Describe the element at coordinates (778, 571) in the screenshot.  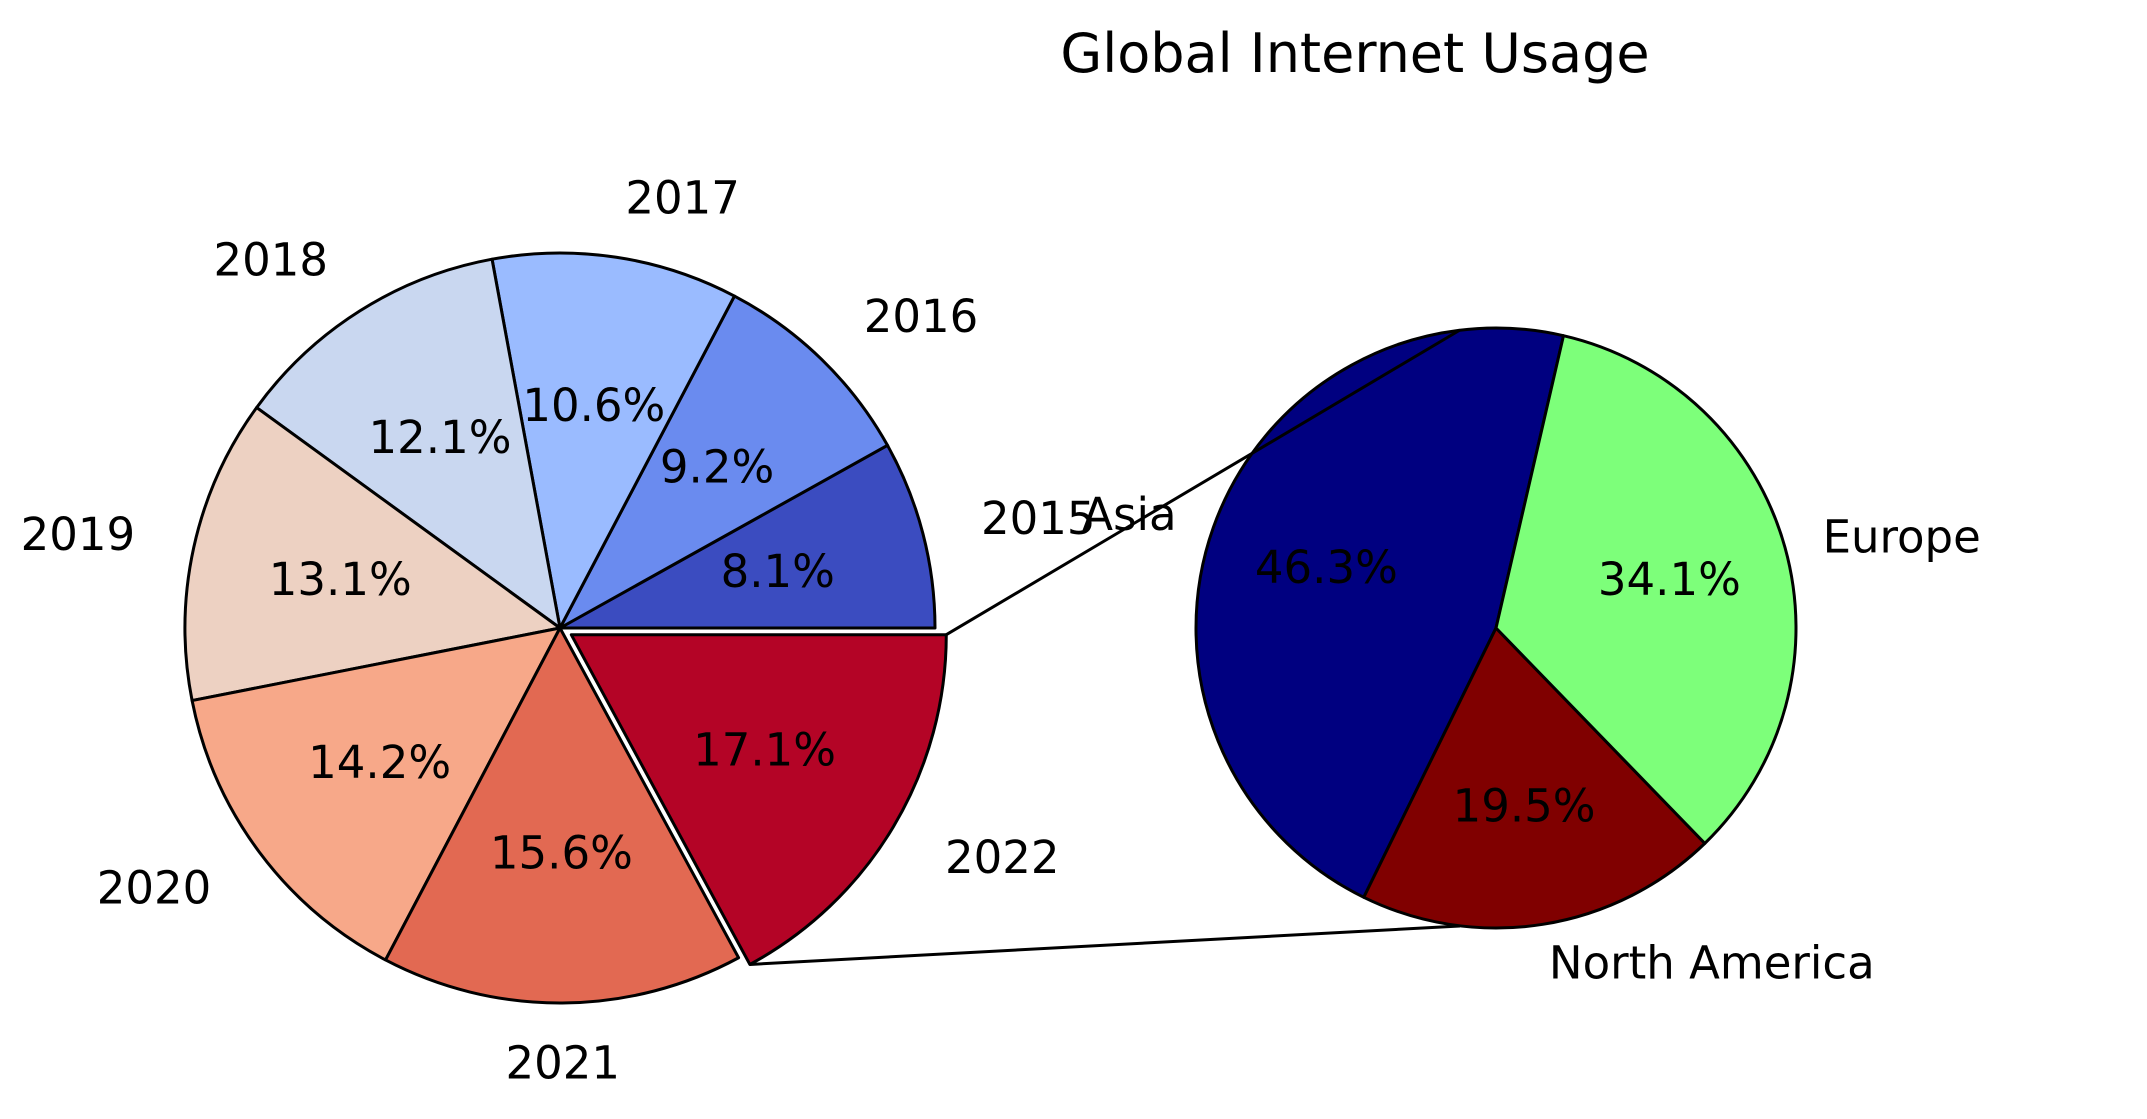
I see `main-value-label-2015: 8.1%` at that location.